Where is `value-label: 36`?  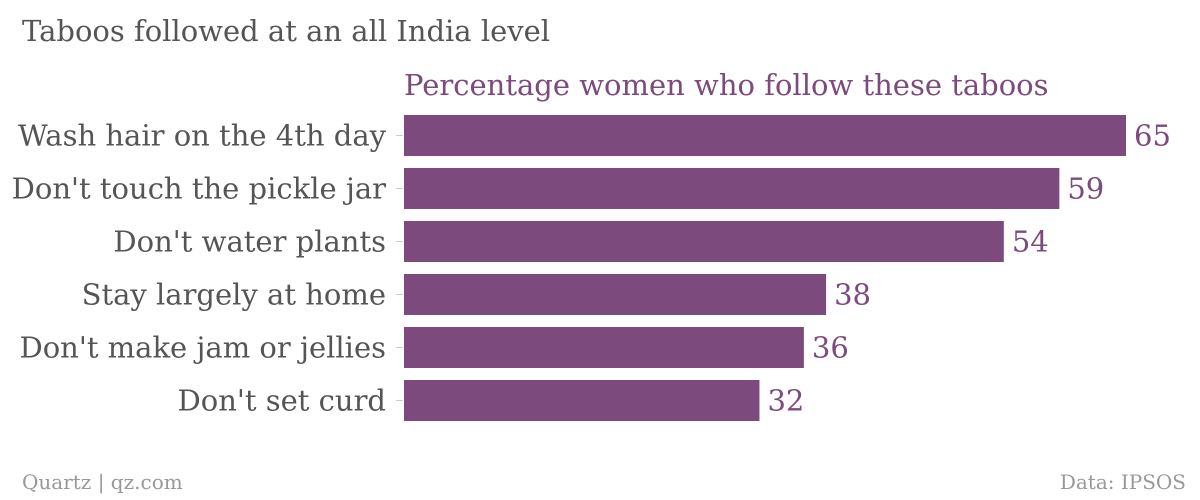
value-label: 36 is located at coordinates (830, 348).